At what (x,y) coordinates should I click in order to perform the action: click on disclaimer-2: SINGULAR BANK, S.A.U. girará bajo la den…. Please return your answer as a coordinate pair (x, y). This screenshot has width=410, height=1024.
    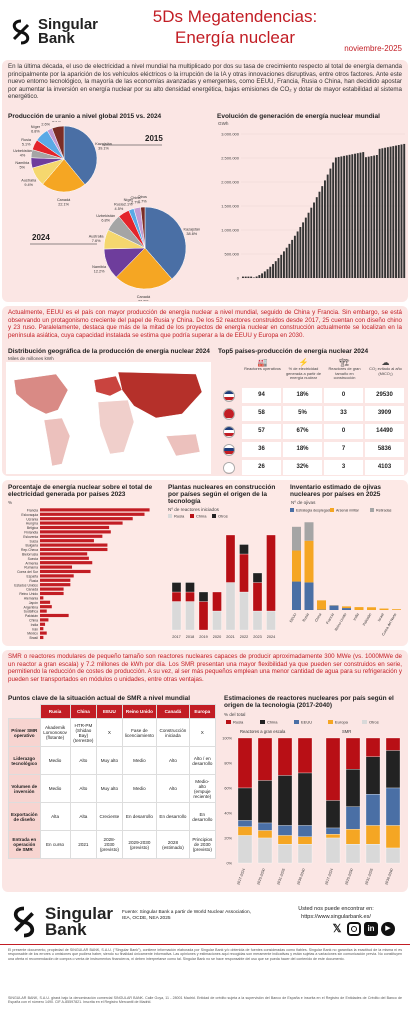
    Looking at the image, I should click on (205, 1000).